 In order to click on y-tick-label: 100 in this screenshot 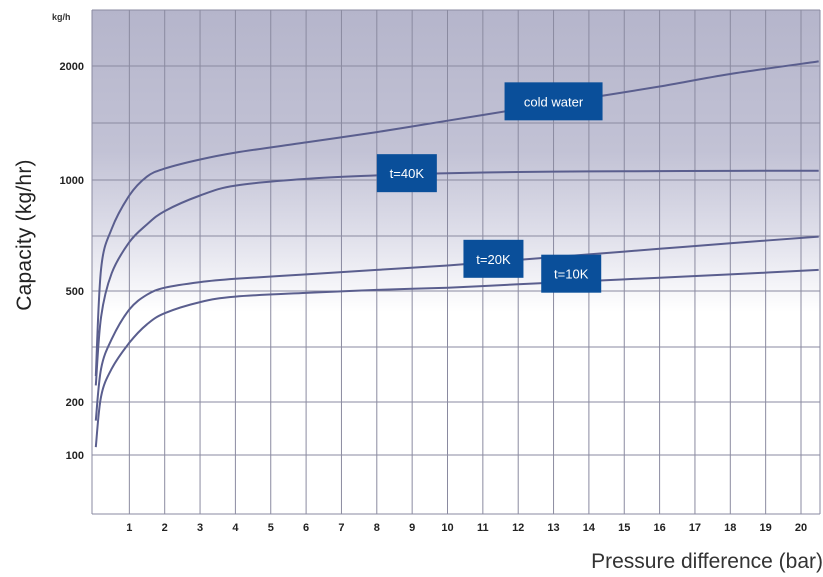, I will do `click(75, 456)`.